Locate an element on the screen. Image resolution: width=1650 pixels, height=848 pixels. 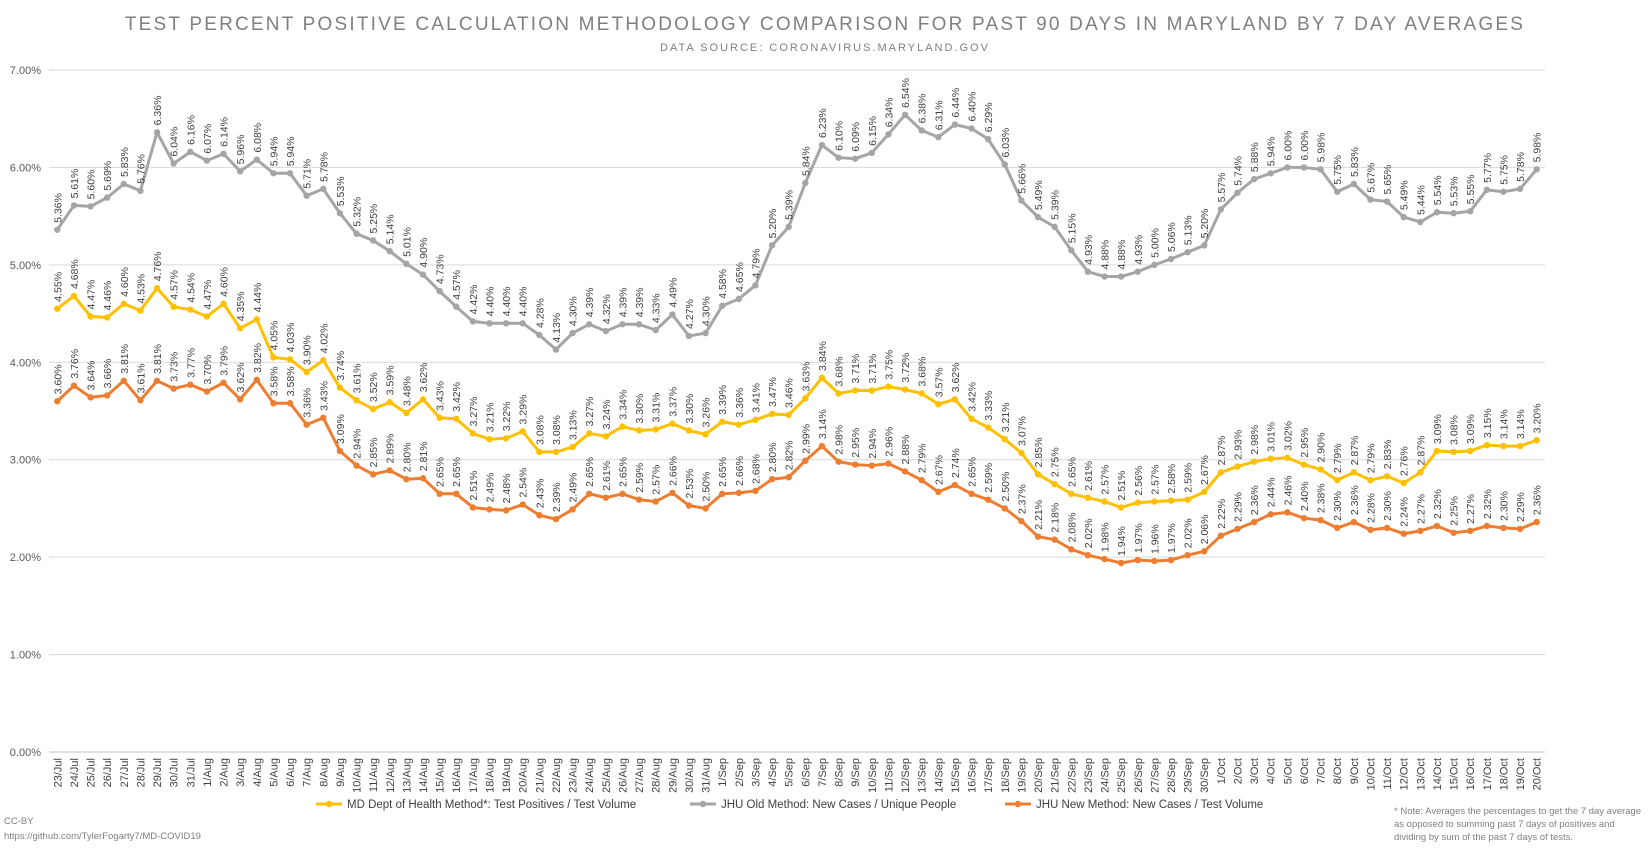
data-label: 3.37% is located at coordinates (673, 402).